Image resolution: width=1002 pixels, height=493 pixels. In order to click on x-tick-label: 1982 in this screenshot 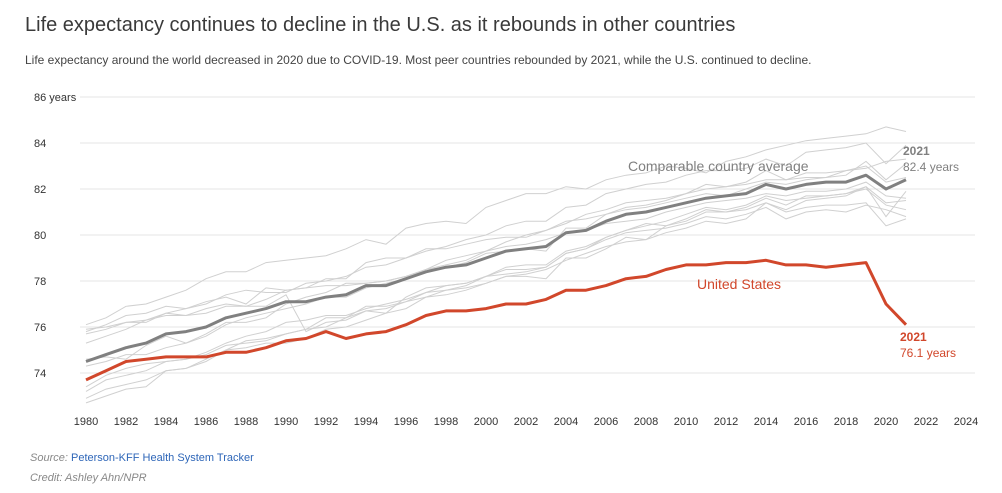, I will do `click(126, 422)`.